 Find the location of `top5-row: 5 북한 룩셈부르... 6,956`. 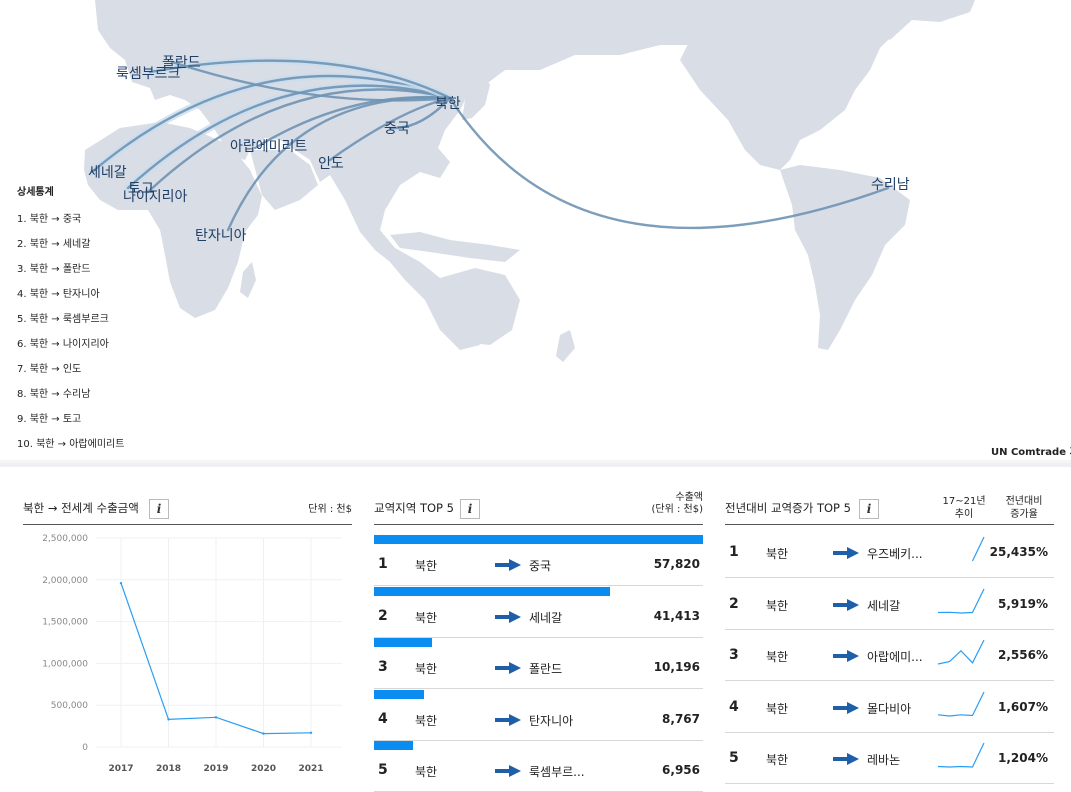

top5-row: 5 북한 룩셈부르... 6,956 is located at coordinates (538, 766).